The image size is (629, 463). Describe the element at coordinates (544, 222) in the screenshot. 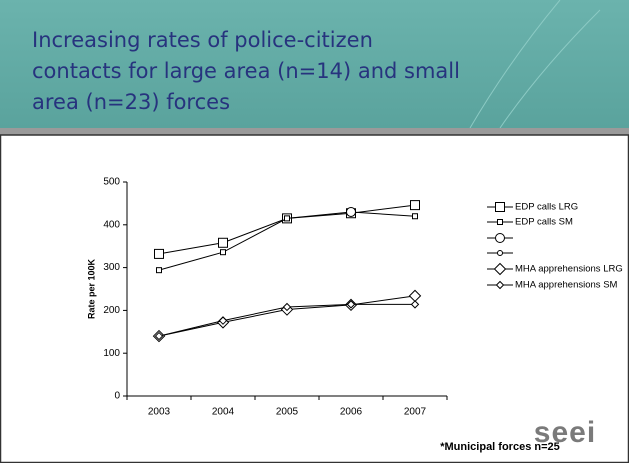

I see `legend-label: EDP calls SM` at that location.